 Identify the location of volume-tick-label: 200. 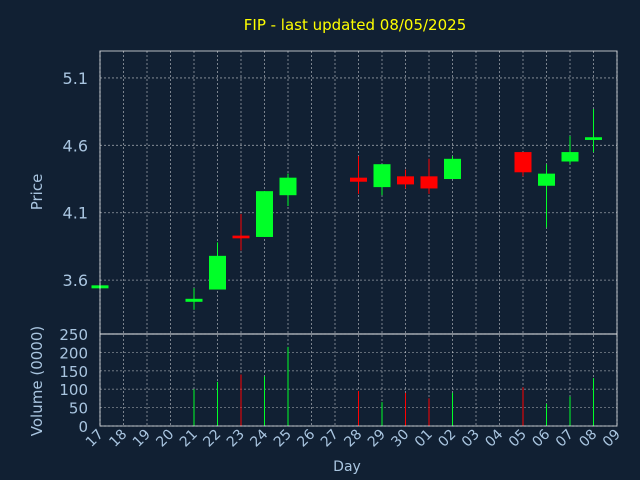
(73, 353).